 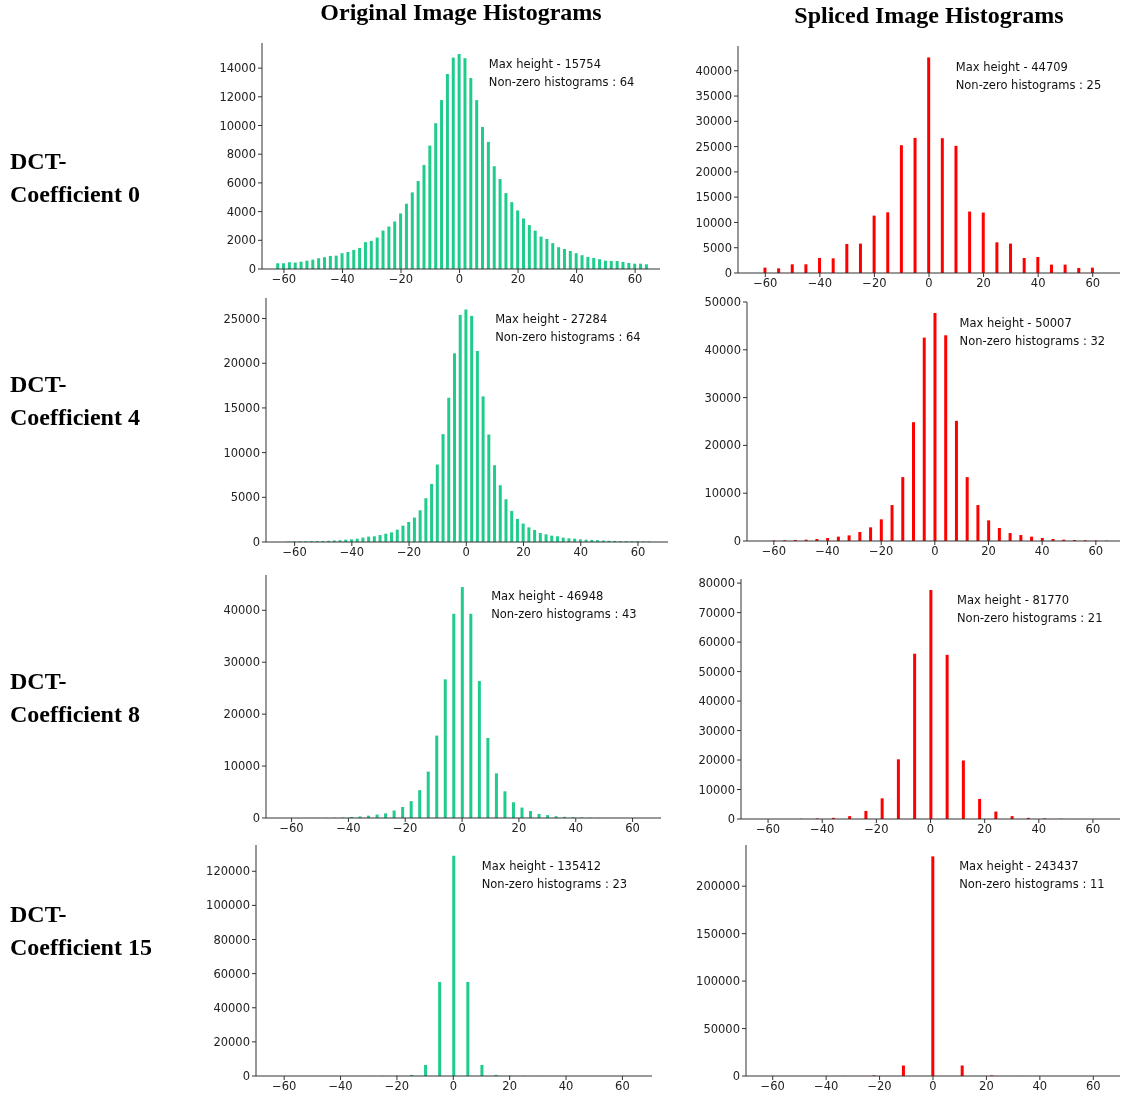 What do you see at coordinates (228, 871) in the screenshot?
I see `y-tick-label: 120000` at bounding box center [228, 871].